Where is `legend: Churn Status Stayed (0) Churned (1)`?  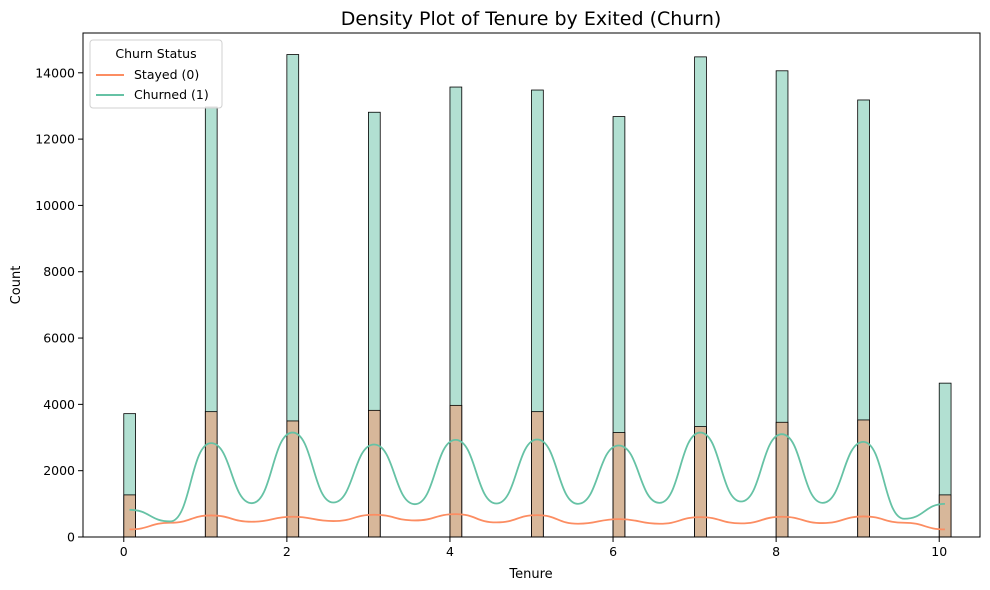
legend: Churn Status Stayed (0) Churned (1) is located at coordinates (156, 74).